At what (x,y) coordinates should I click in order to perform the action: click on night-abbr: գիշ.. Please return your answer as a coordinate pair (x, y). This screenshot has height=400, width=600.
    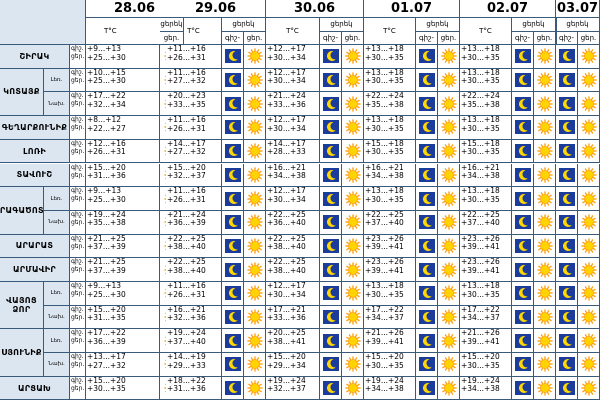
    Looking at the image, I should click on (77, 96).